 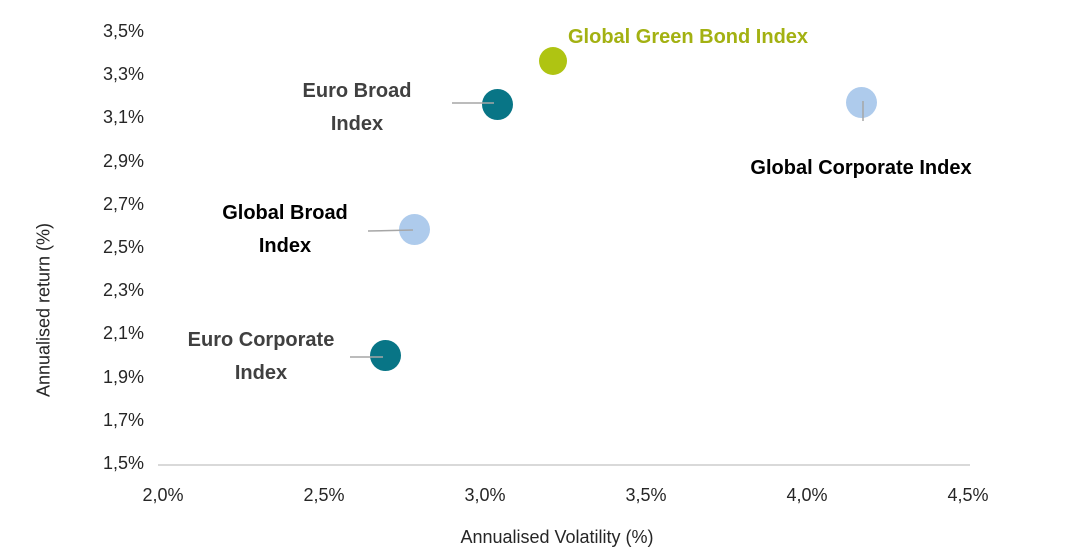 I want to click on y-tick-label: 1,7%, so click(x=123, y=419).